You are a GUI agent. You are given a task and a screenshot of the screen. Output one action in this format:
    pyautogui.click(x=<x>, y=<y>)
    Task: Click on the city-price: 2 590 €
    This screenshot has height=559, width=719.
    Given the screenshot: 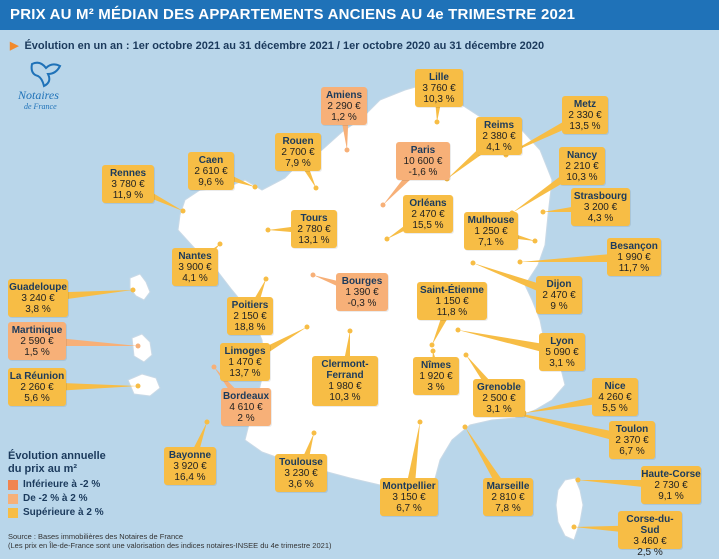 What is the action you would take?
    pyautogui.click(x=37, y=341)
    